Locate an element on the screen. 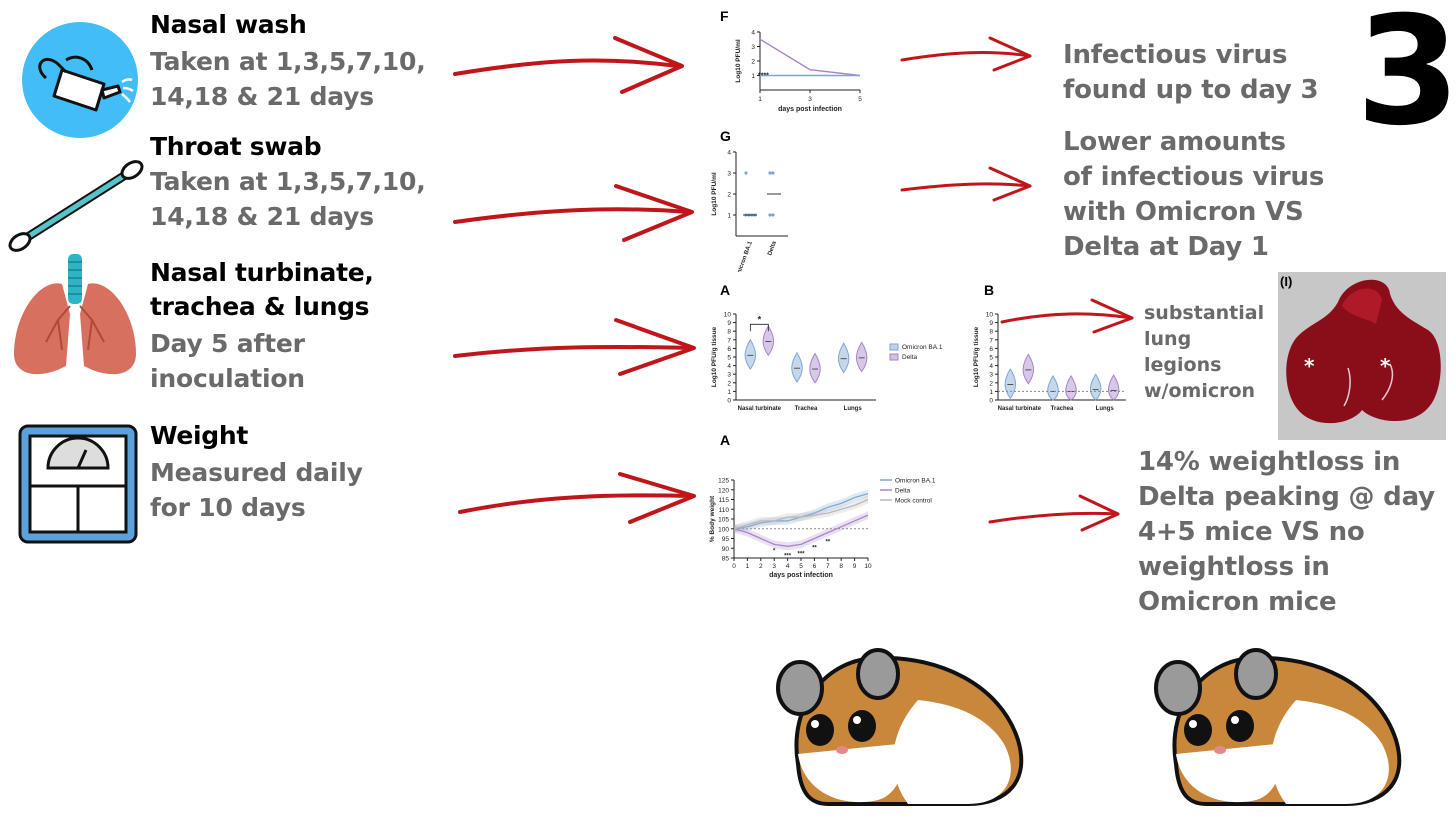 The image size is (1456, 819). significance-label: *** is located at coordinates (788, 556).